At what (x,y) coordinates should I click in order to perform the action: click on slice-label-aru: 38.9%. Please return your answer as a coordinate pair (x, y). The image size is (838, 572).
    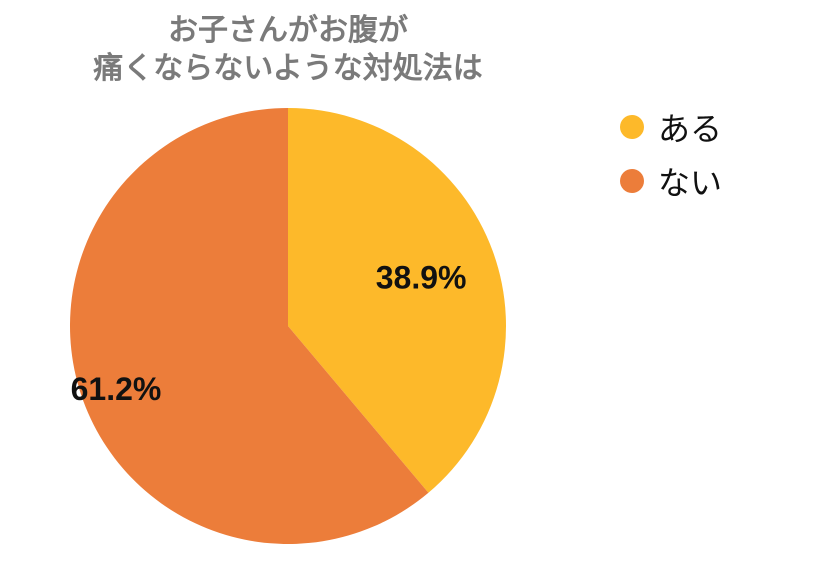
    Looking at the image, I should click on (421, 277).